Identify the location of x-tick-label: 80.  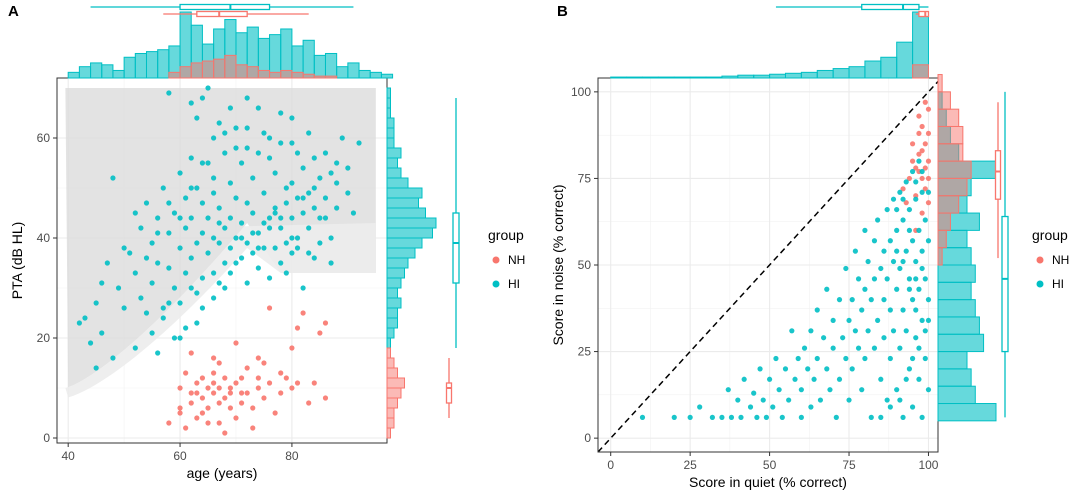
(292, 456).